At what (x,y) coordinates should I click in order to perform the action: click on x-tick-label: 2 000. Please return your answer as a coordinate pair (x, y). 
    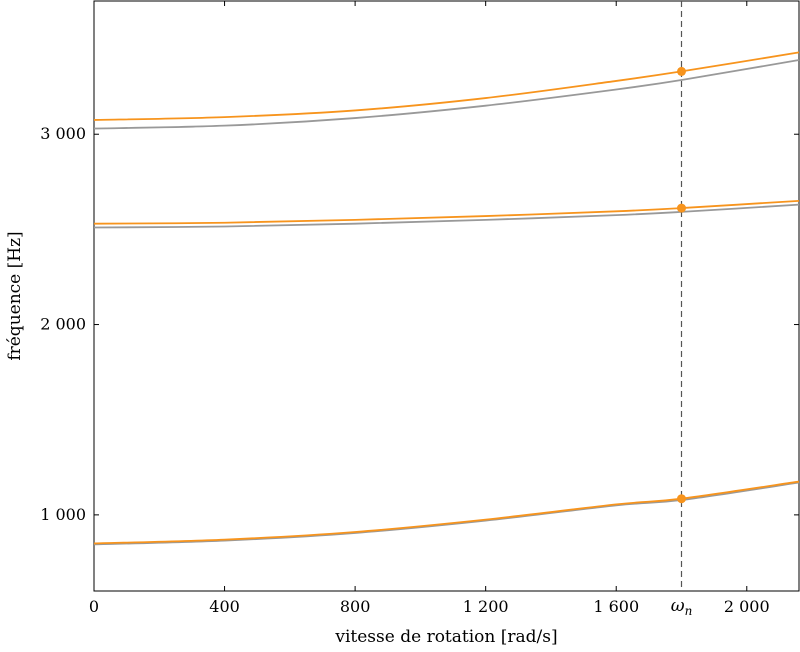
    Looking at the image, I should click on (747, 606).